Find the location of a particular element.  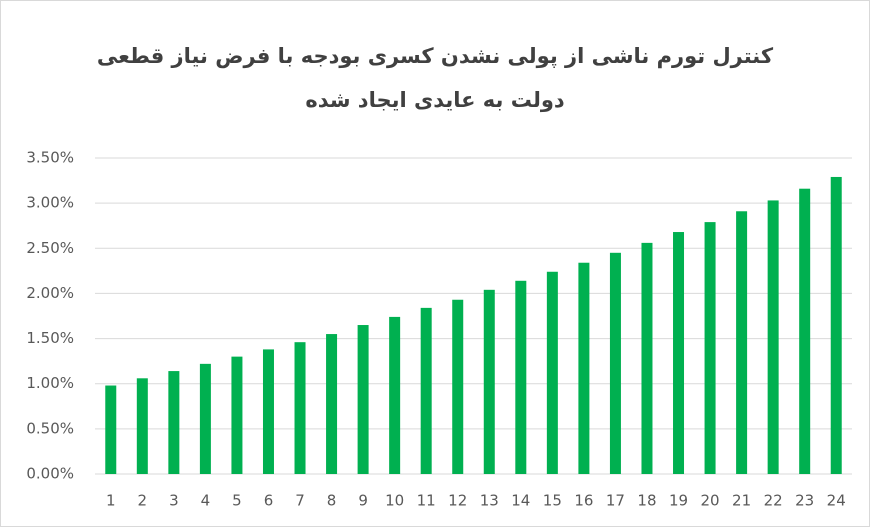

y-tick-label: 2.00% is located at coordinates (50, 293).